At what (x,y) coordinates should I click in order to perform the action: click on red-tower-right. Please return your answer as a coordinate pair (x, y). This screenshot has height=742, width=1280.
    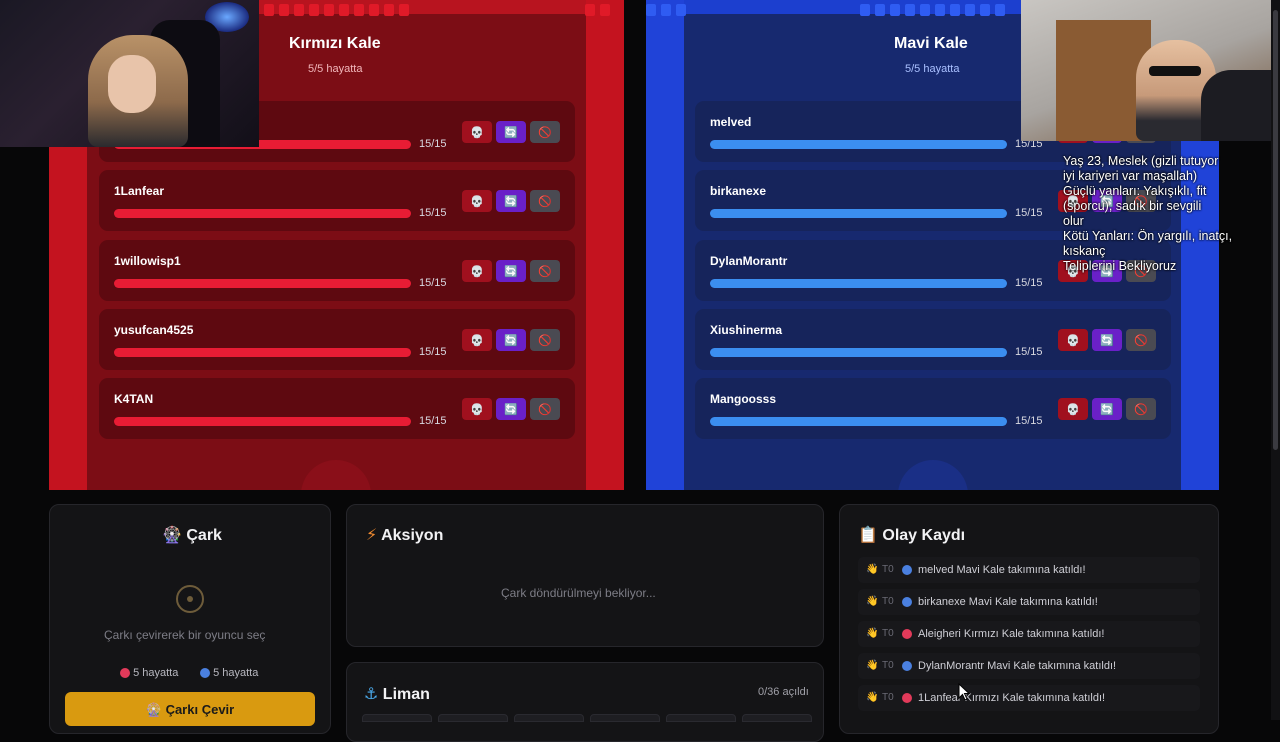
    Looking at the image, I should click on (605, 245).